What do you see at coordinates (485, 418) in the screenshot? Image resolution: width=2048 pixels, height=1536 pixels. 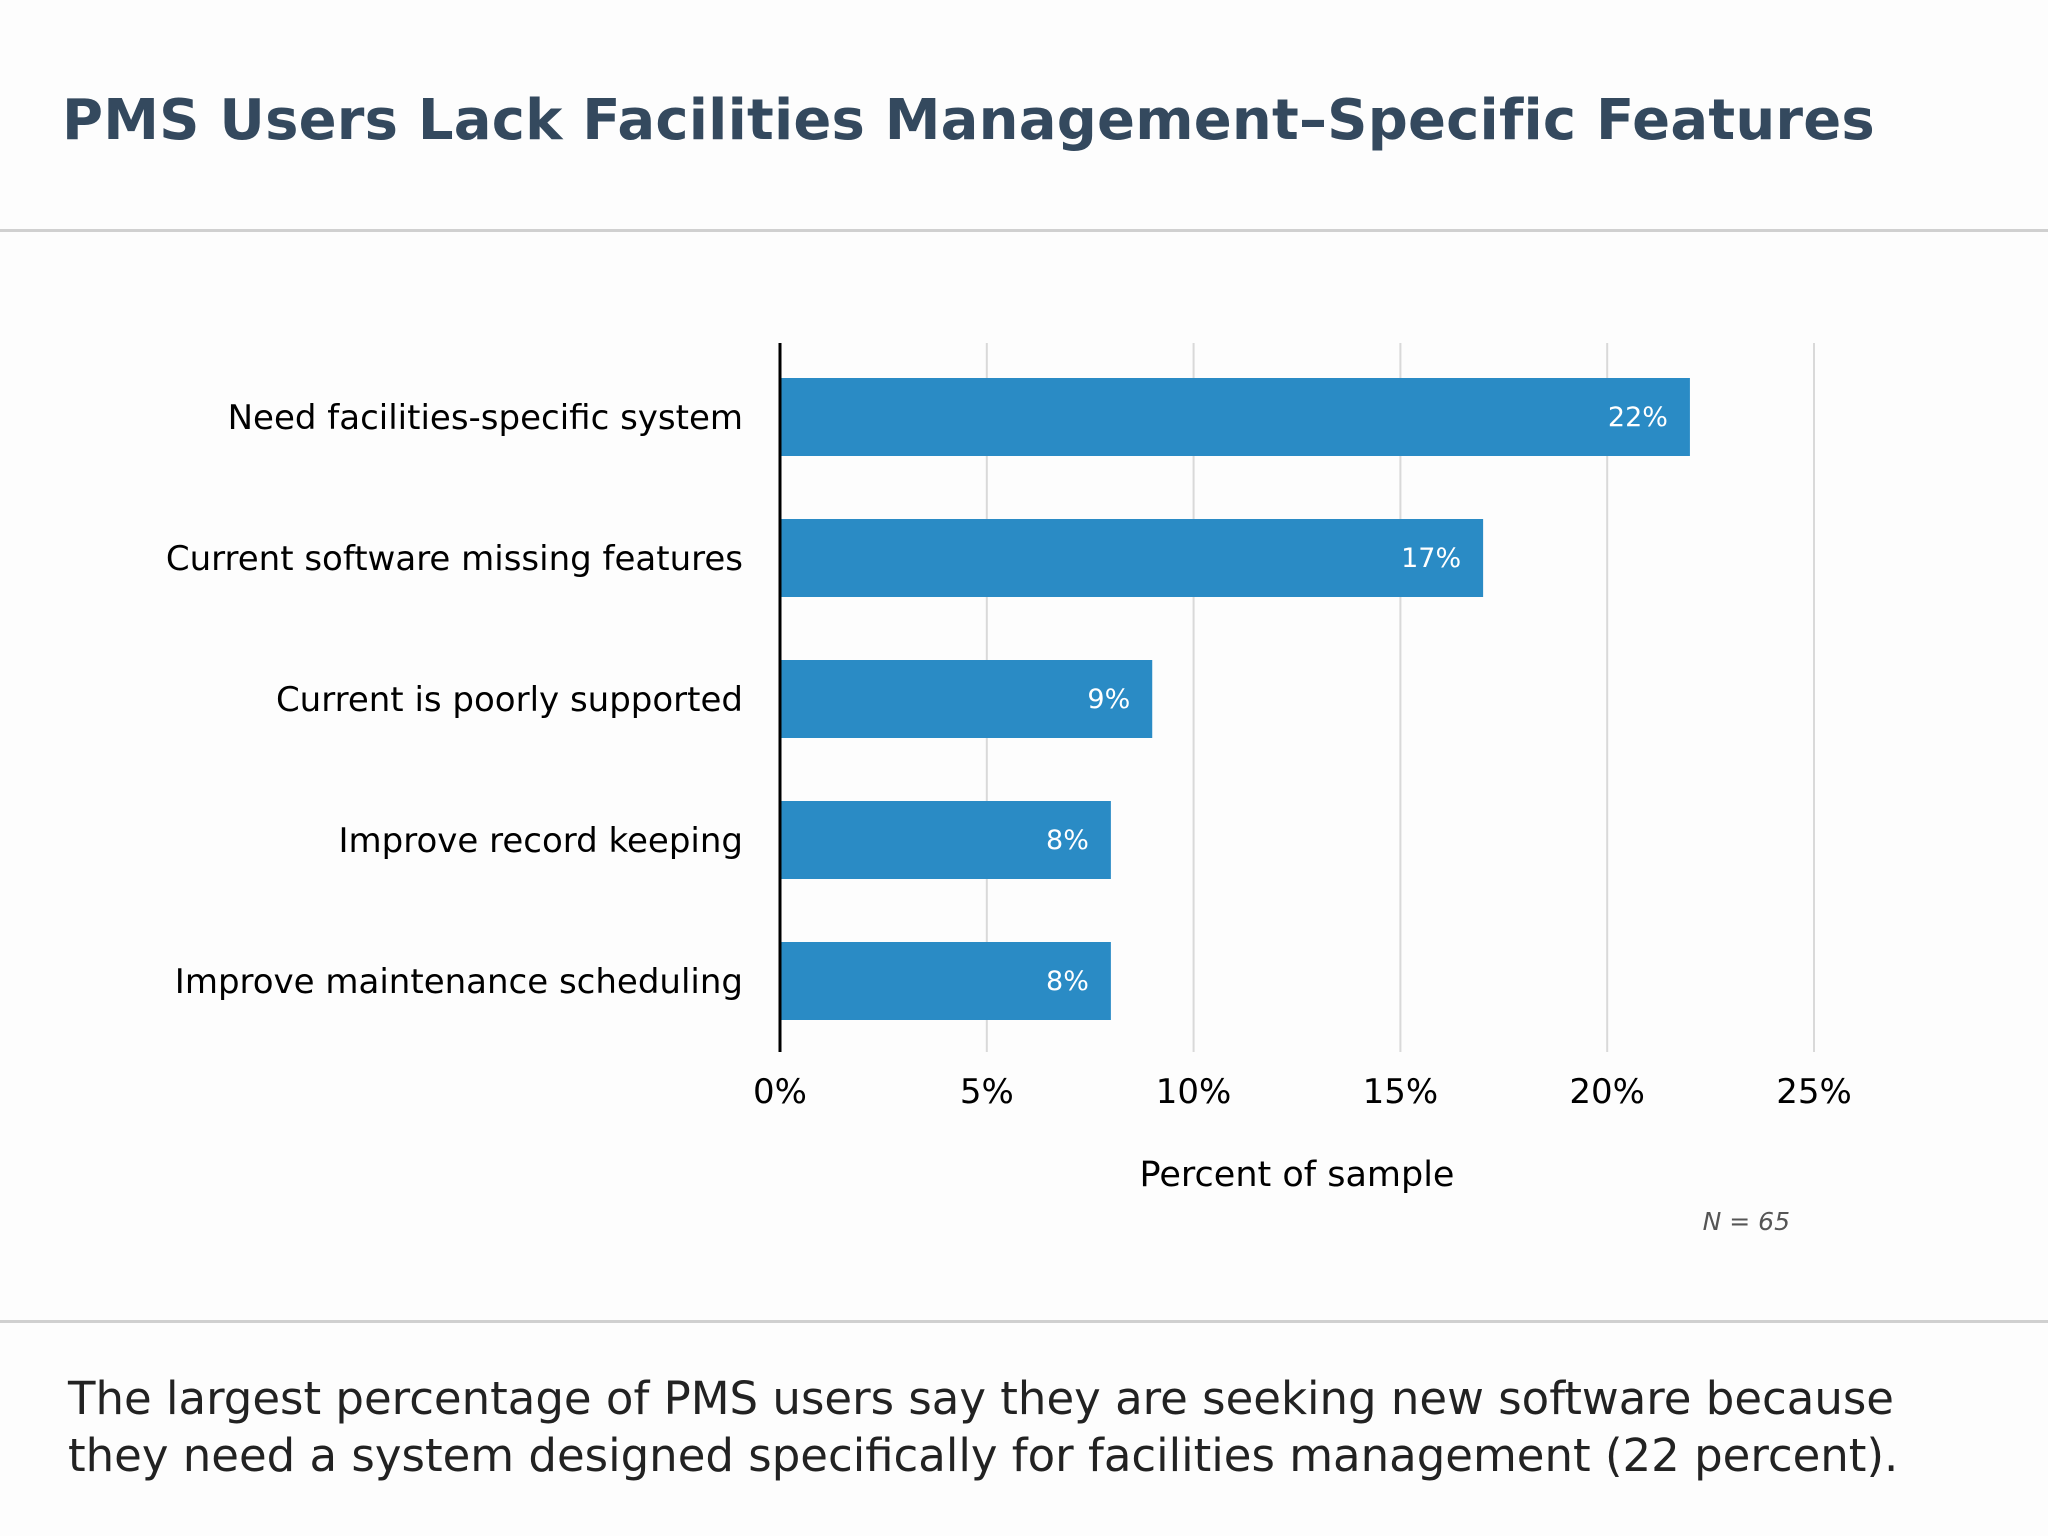 I see `category-label: Need facilities-specific system` at bounding box center [485, 418].